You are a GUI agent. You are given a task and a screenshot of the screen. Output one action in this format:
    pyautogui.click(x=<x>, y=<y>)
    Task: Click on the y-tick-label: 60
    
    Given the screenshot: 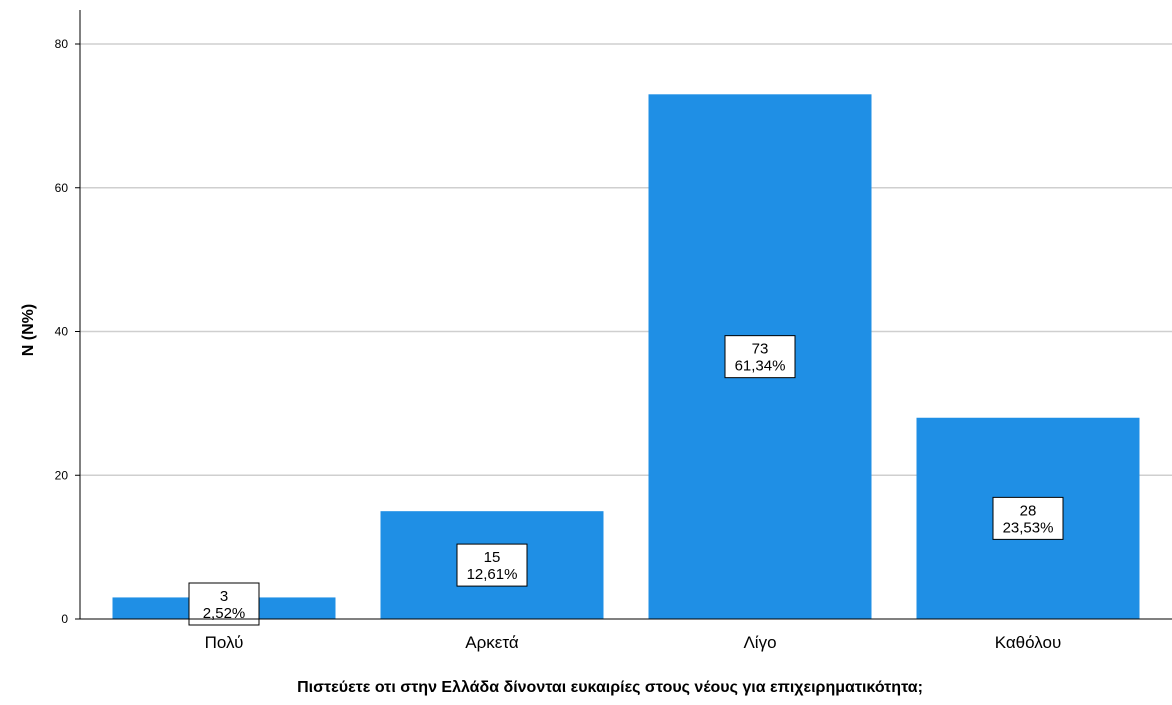 What is the action you would take?
    pyautogui.click(x=62, y=188)
    